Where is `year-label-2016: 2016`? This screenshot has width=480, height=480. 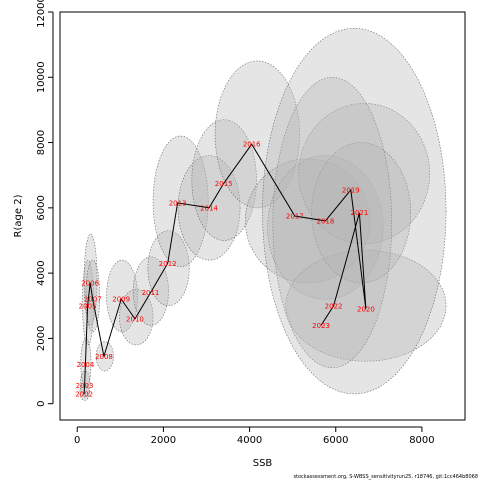 year-label-2016: 2016 is located at coordinates (252, 145).